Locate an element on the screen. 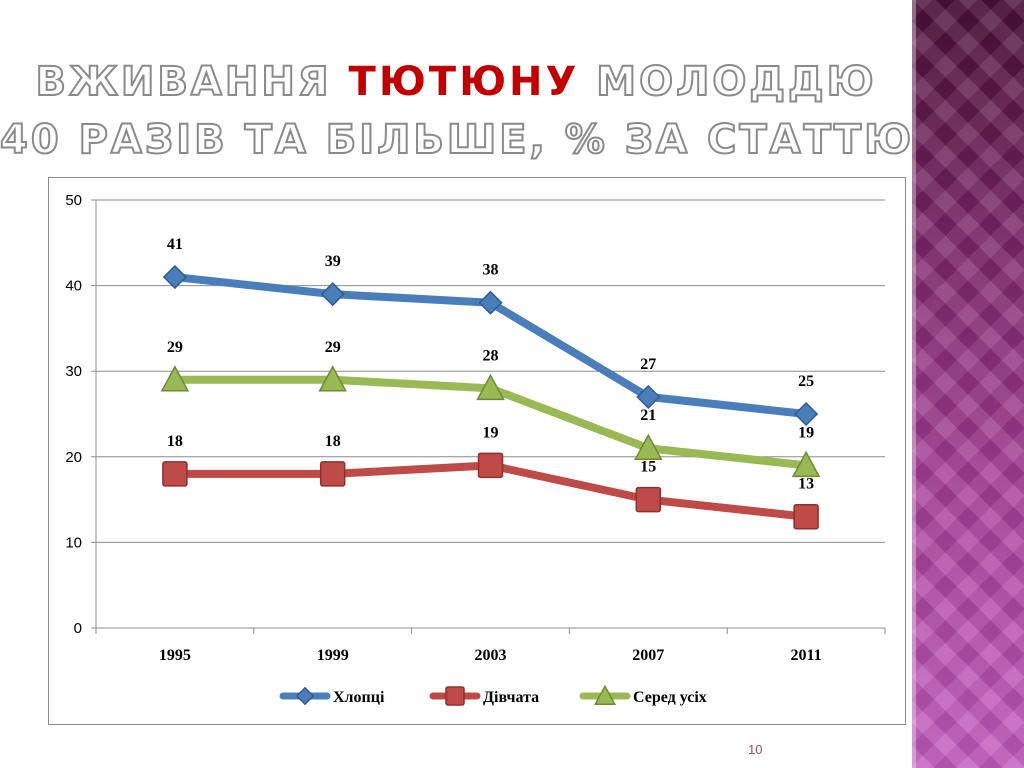  series-1-points: 18 18 19 15 13 is located at coordinates (490, 477).